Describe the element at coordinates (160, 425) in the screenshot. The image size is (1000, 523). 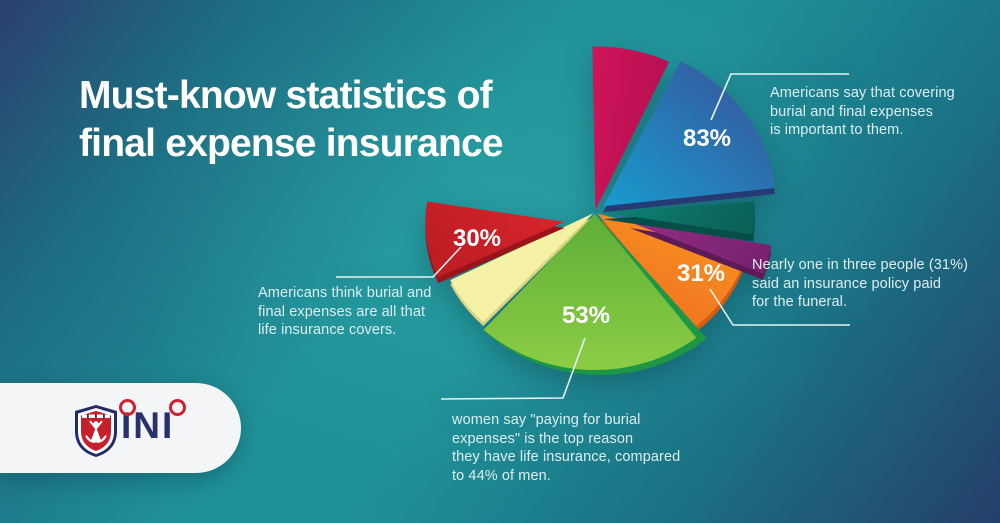
I see `logo-text: INI` at that location.